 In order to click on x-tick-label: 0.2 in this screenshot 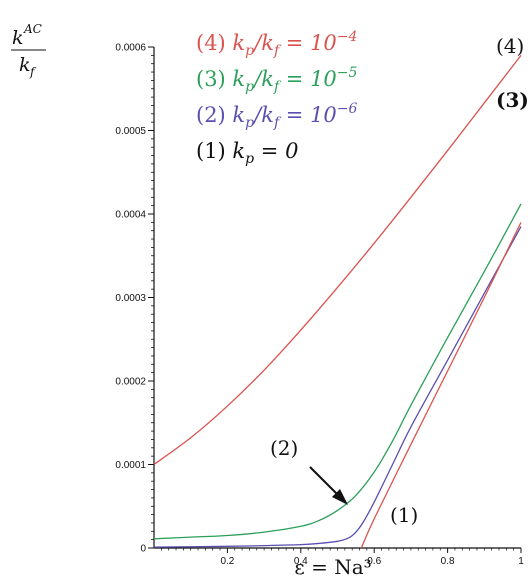, I will do `click(227, 561)`.